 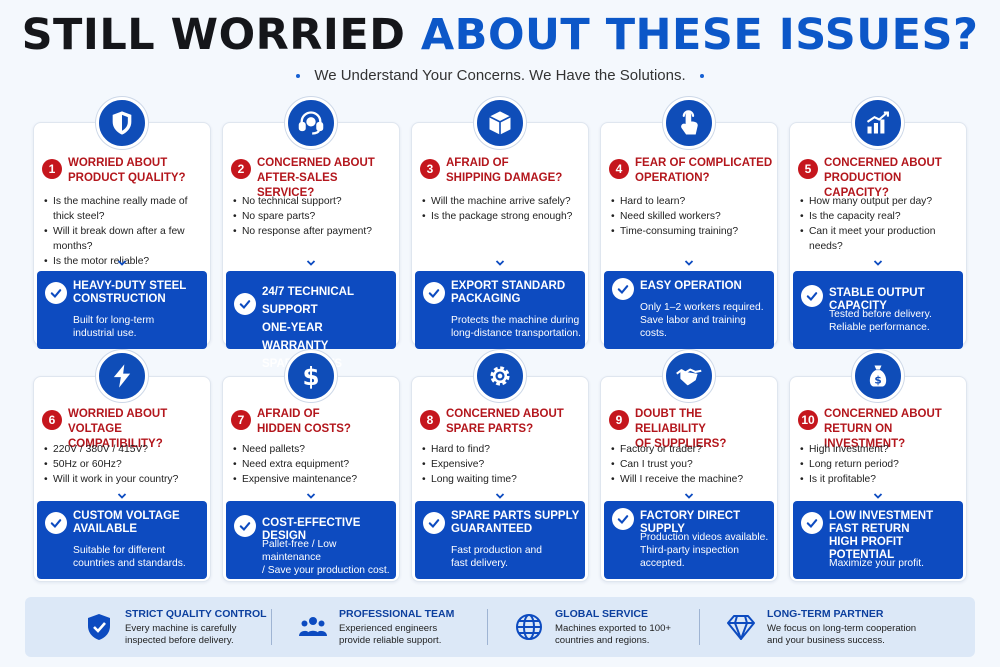 What do you see at coordinates (500, 123) in the screenshot?
I see `package-icon` at bounding box center [500, 123].